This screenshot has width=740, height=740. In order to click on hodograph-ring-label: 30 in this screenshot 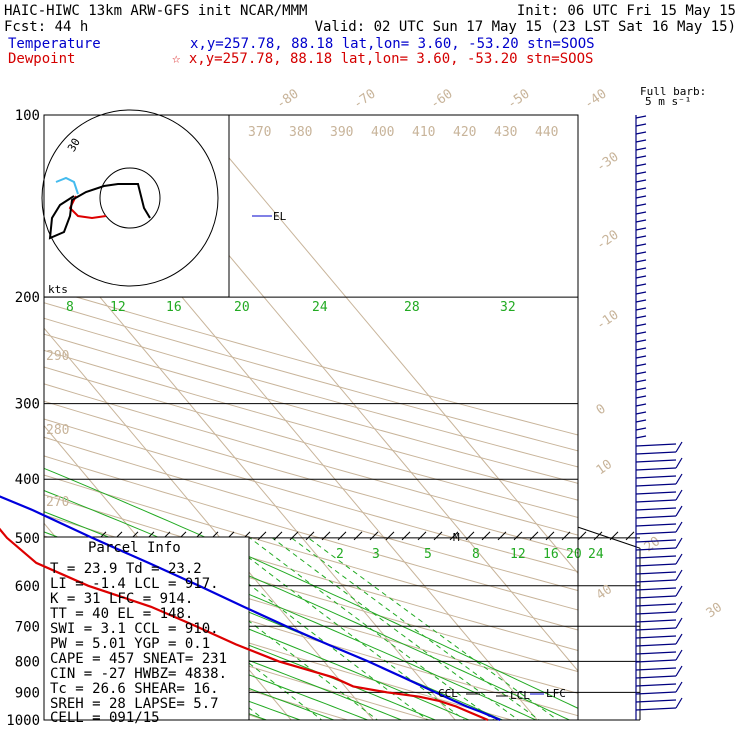, I will do `click(74, 145)`.